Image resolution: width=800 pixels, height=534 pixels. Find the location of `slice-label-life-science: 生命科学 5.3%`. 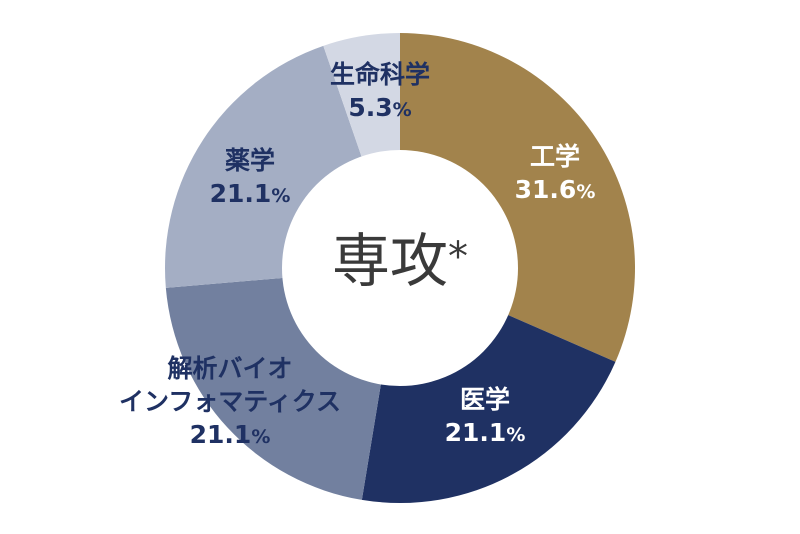

slice-label-life-science: 生命科学 5.3% is located at coordinates (379, 91).